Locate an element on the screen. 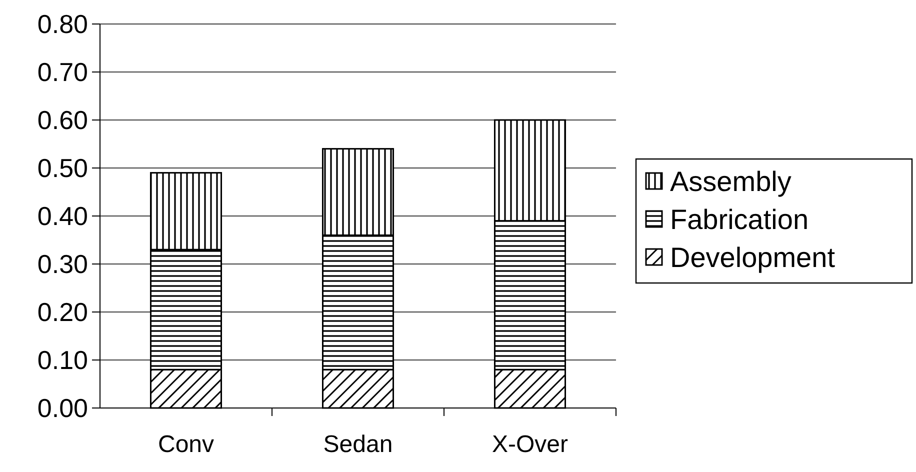  y-tick-label: 0.60 is located at coordinates (62, 120).